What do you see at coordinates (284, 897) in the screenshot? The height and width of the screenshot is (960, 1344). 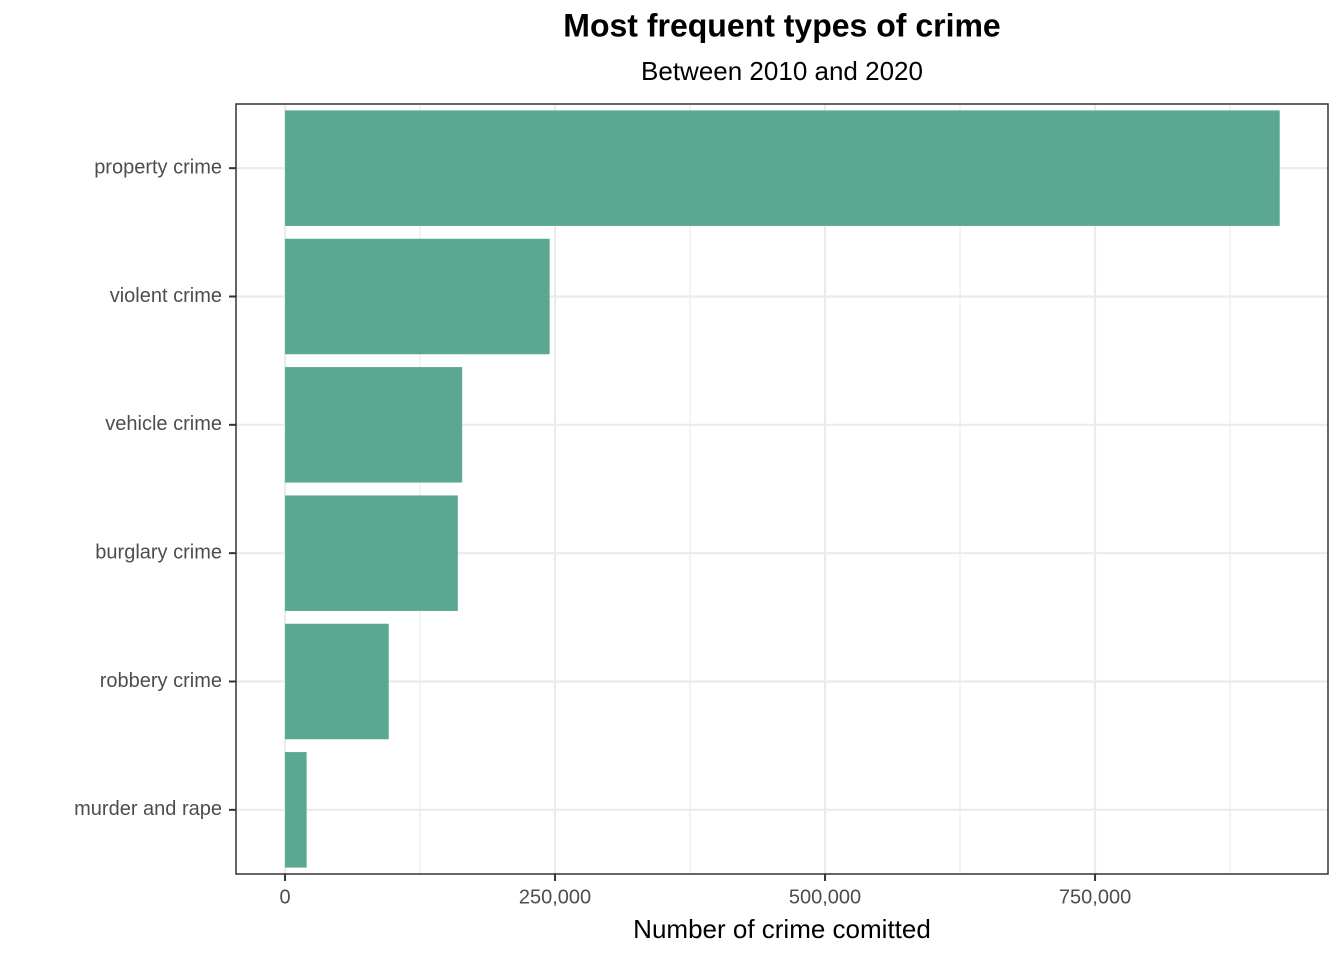 I see `x-tick-label: 0` at bounding box center [284, 897].